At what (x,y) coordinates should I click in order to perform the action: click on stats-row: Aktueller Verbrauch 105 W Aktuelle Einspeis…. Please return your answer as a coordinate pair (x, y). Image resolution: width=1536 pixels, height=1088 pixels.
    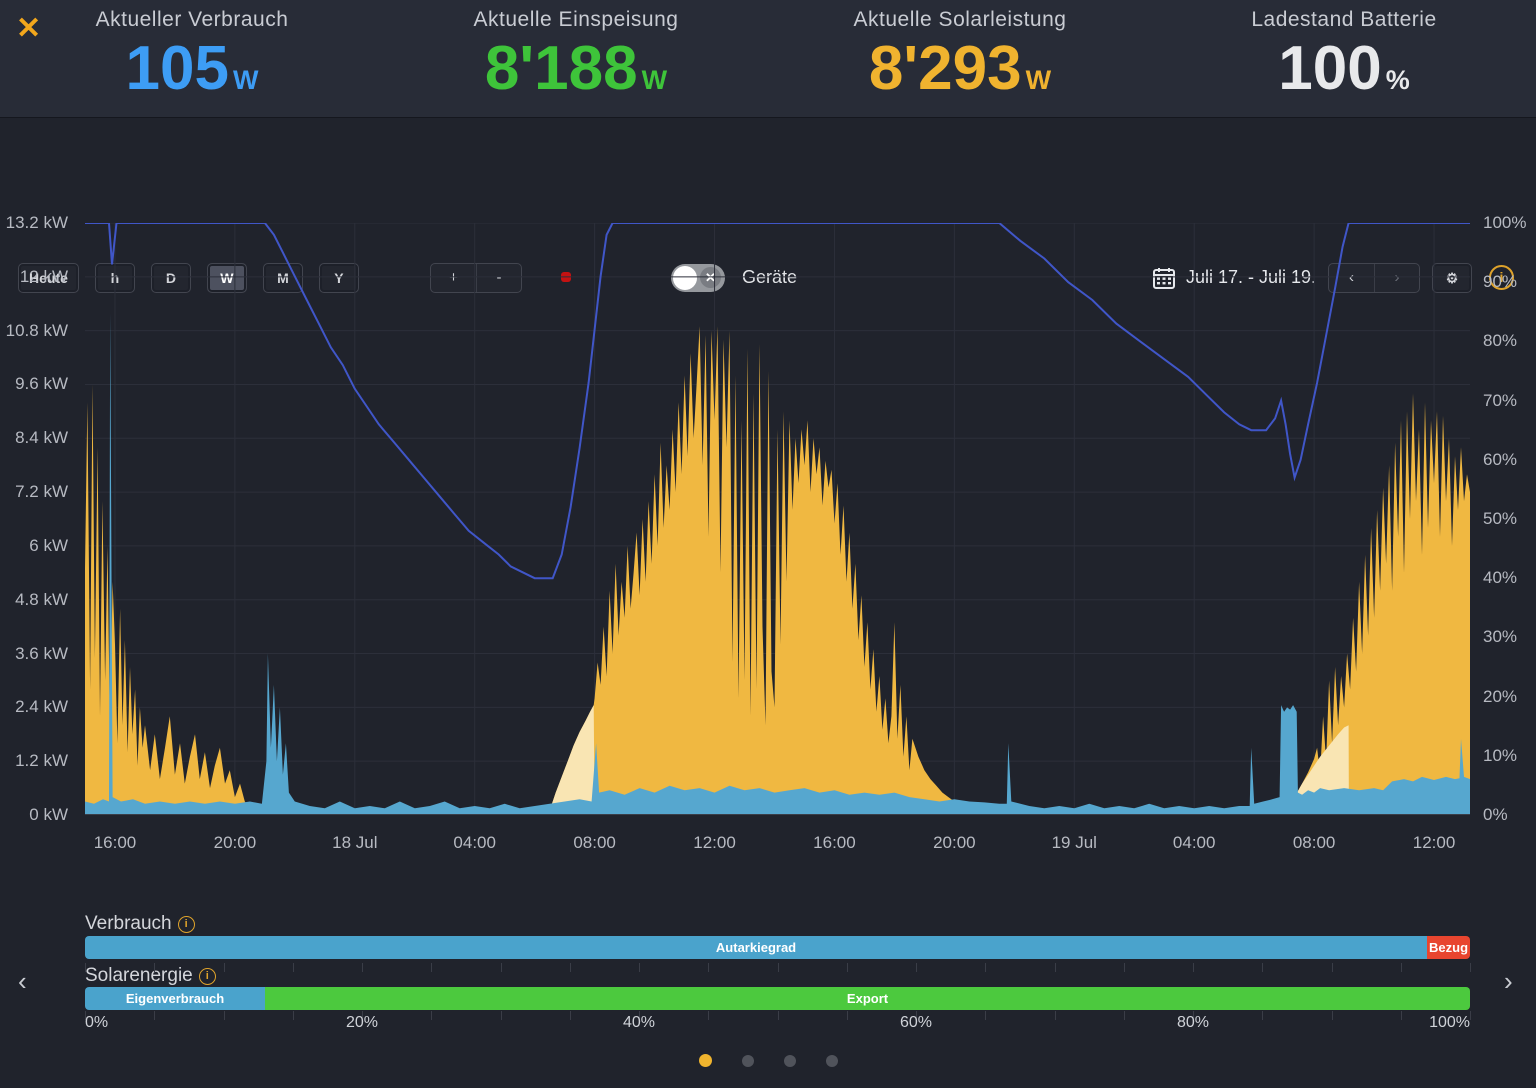
    Looking at the image, I should click on (768, 59).